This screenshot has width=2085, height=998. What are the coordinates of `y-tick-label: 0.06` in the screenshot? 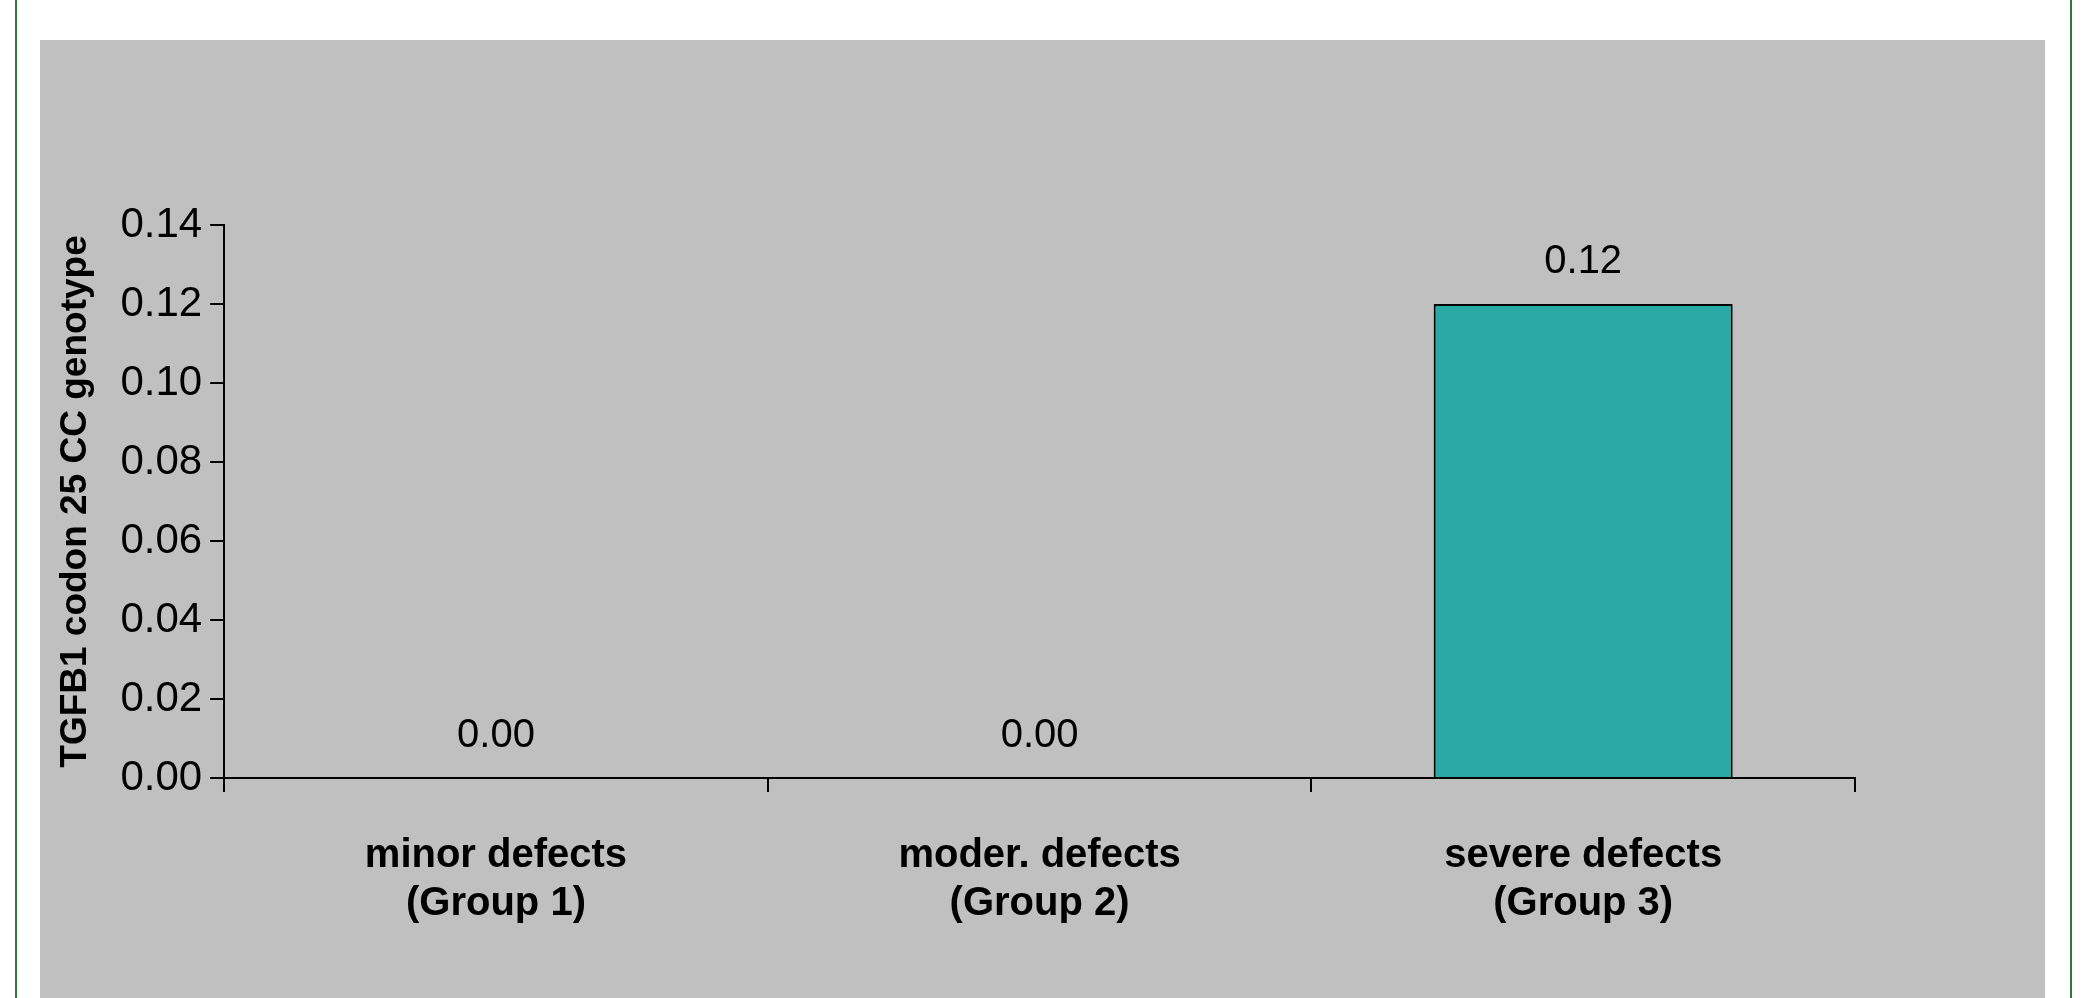 It's located at (161, 538).